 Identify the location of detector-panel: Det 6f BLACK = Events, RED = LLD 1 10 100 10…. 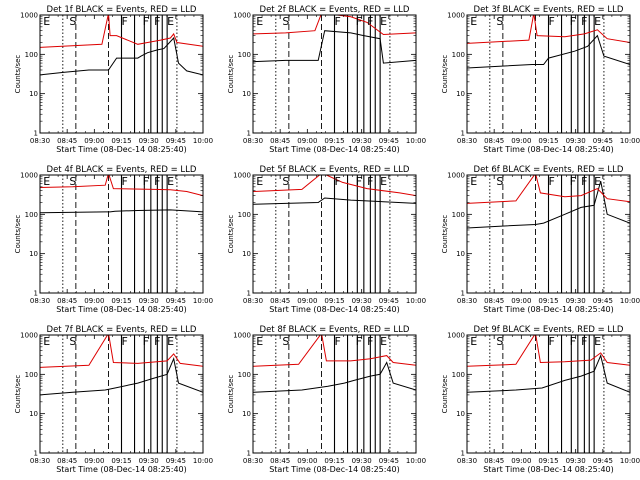
(540, 239).